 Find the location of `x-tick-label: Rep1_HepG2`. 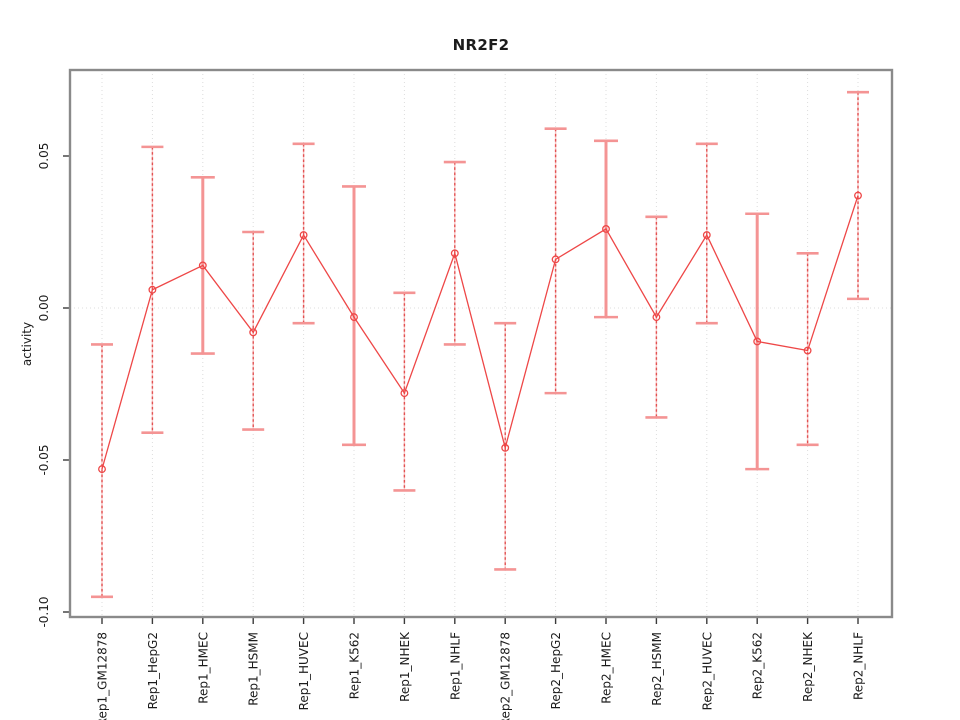

x-tick-label: Rep1_HepG2 is located at coordinates (153, 670).